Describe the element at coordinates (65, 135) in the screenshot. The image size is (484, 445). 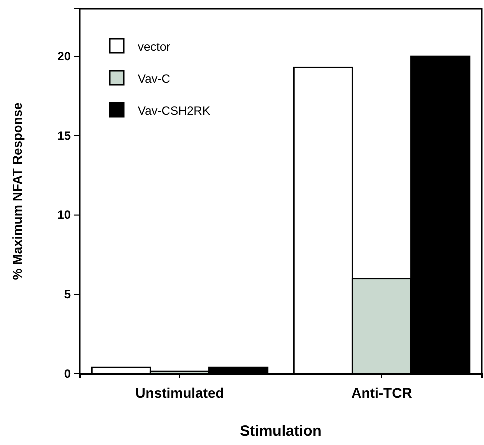
I see `y-tick-label: 15` at that location.